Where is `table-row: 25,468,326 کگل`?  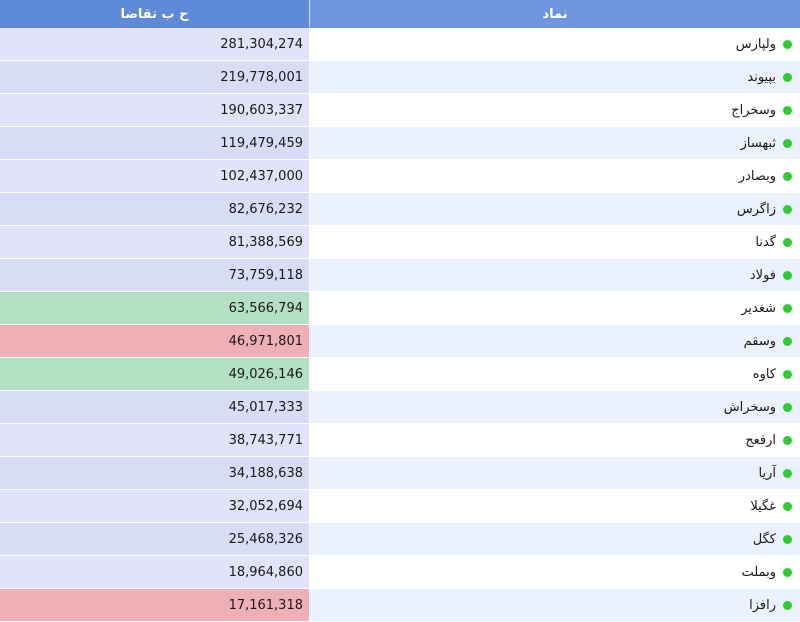 table-row: 25,468,326 کگل is located at coordinates (400, 539).